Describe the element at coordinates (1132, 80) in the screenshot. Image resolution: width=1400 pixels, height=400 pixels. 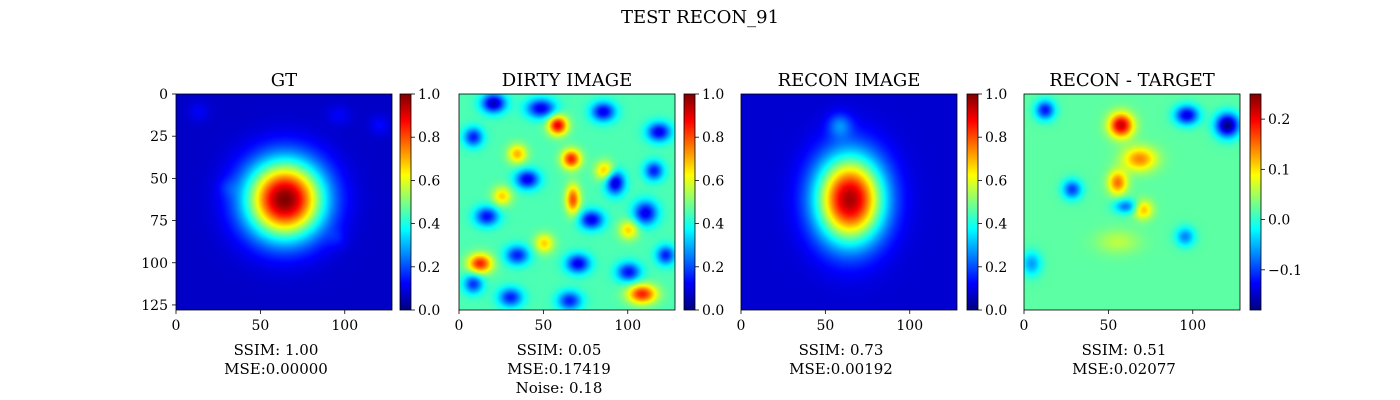
I see `panel-title: RECON - TARGET` at that location.